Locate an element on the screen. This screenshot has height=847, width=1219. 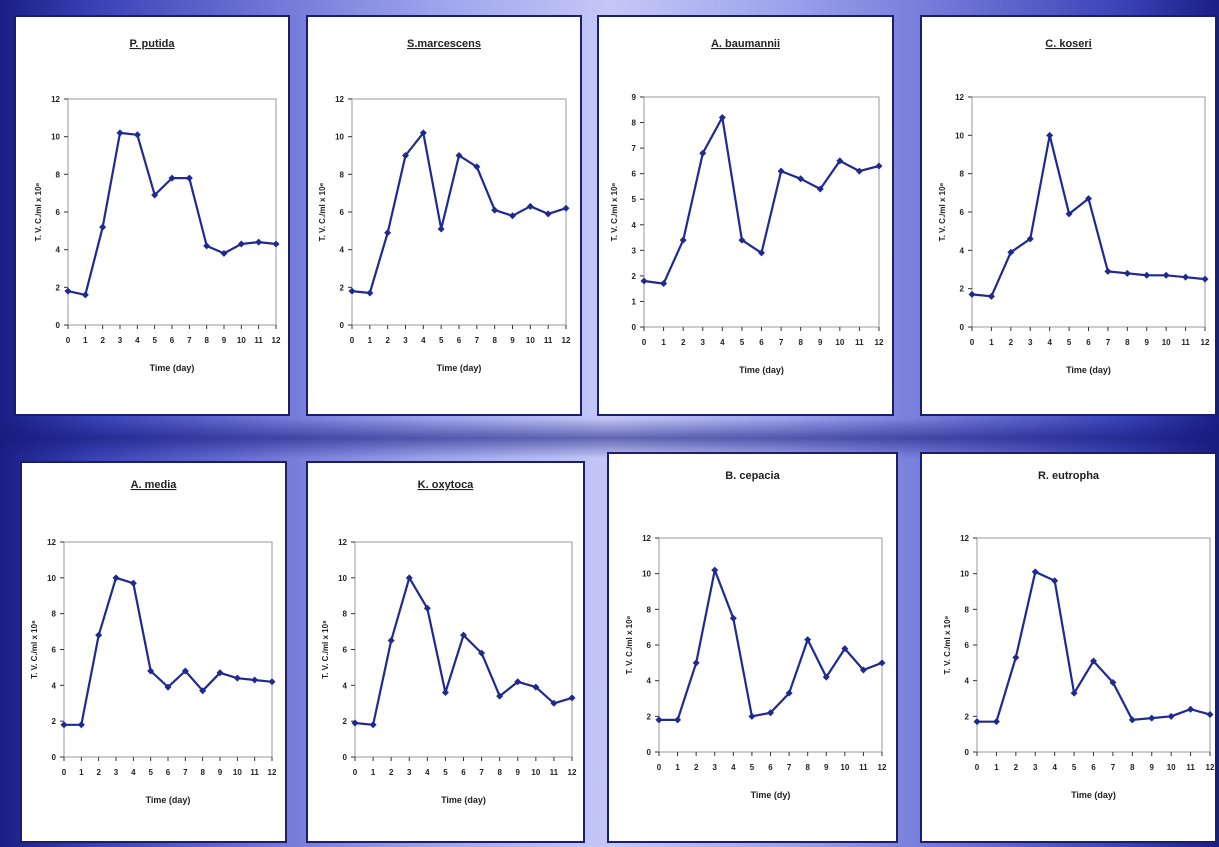
x-tick-label: 0 is located at coordinates (659, 767).